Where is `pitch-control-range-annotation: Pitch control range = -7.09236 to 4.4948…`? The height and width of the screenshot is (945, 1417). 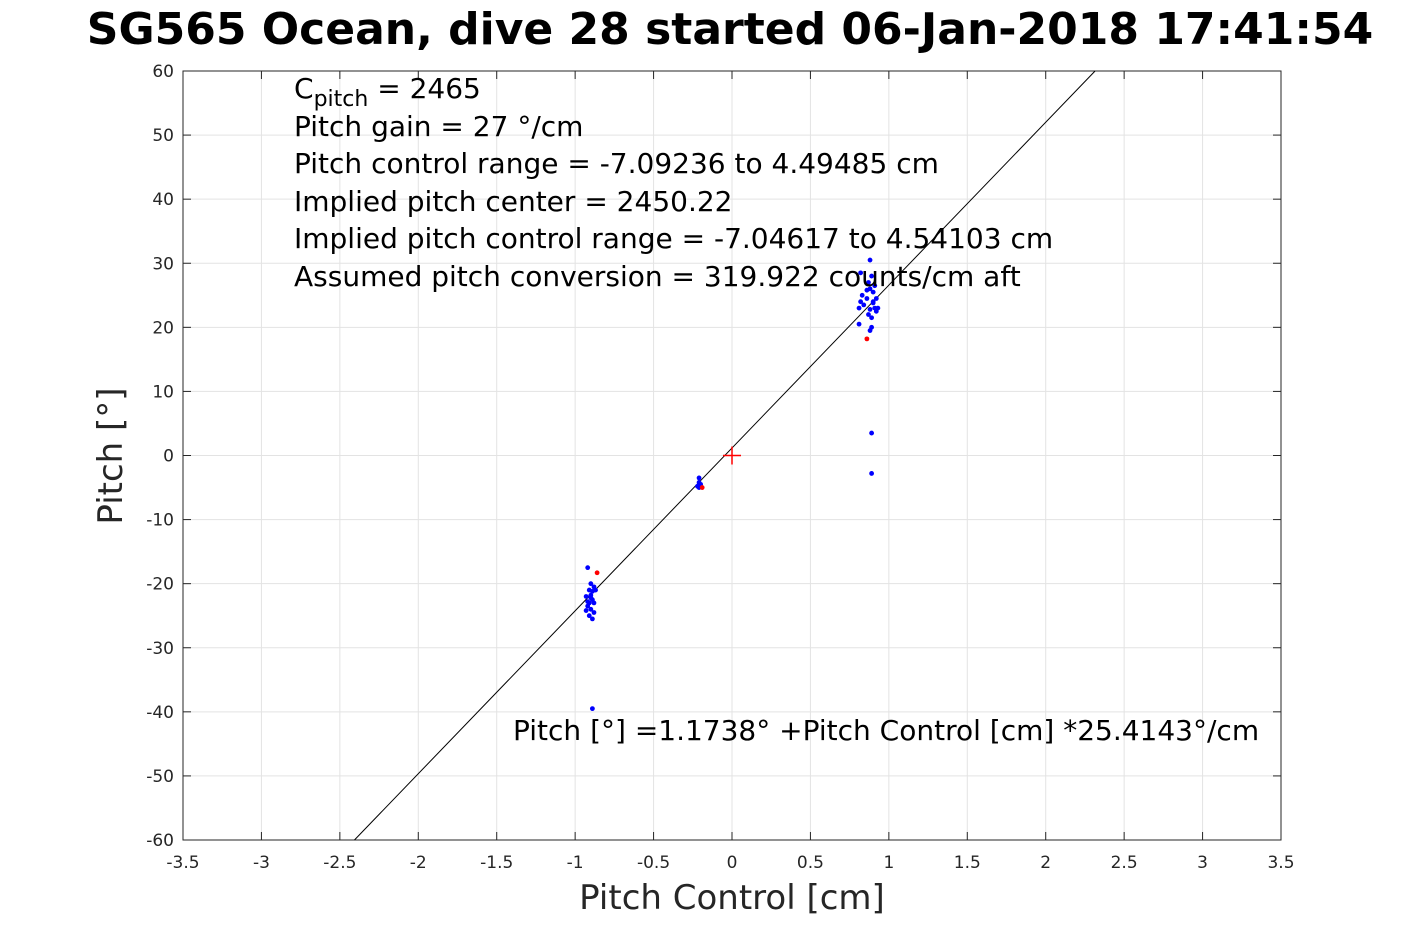 pitch-control-range-annotation: Pitch control range = -7.09236 to 4.4948… is located at coordinates (616, 164).